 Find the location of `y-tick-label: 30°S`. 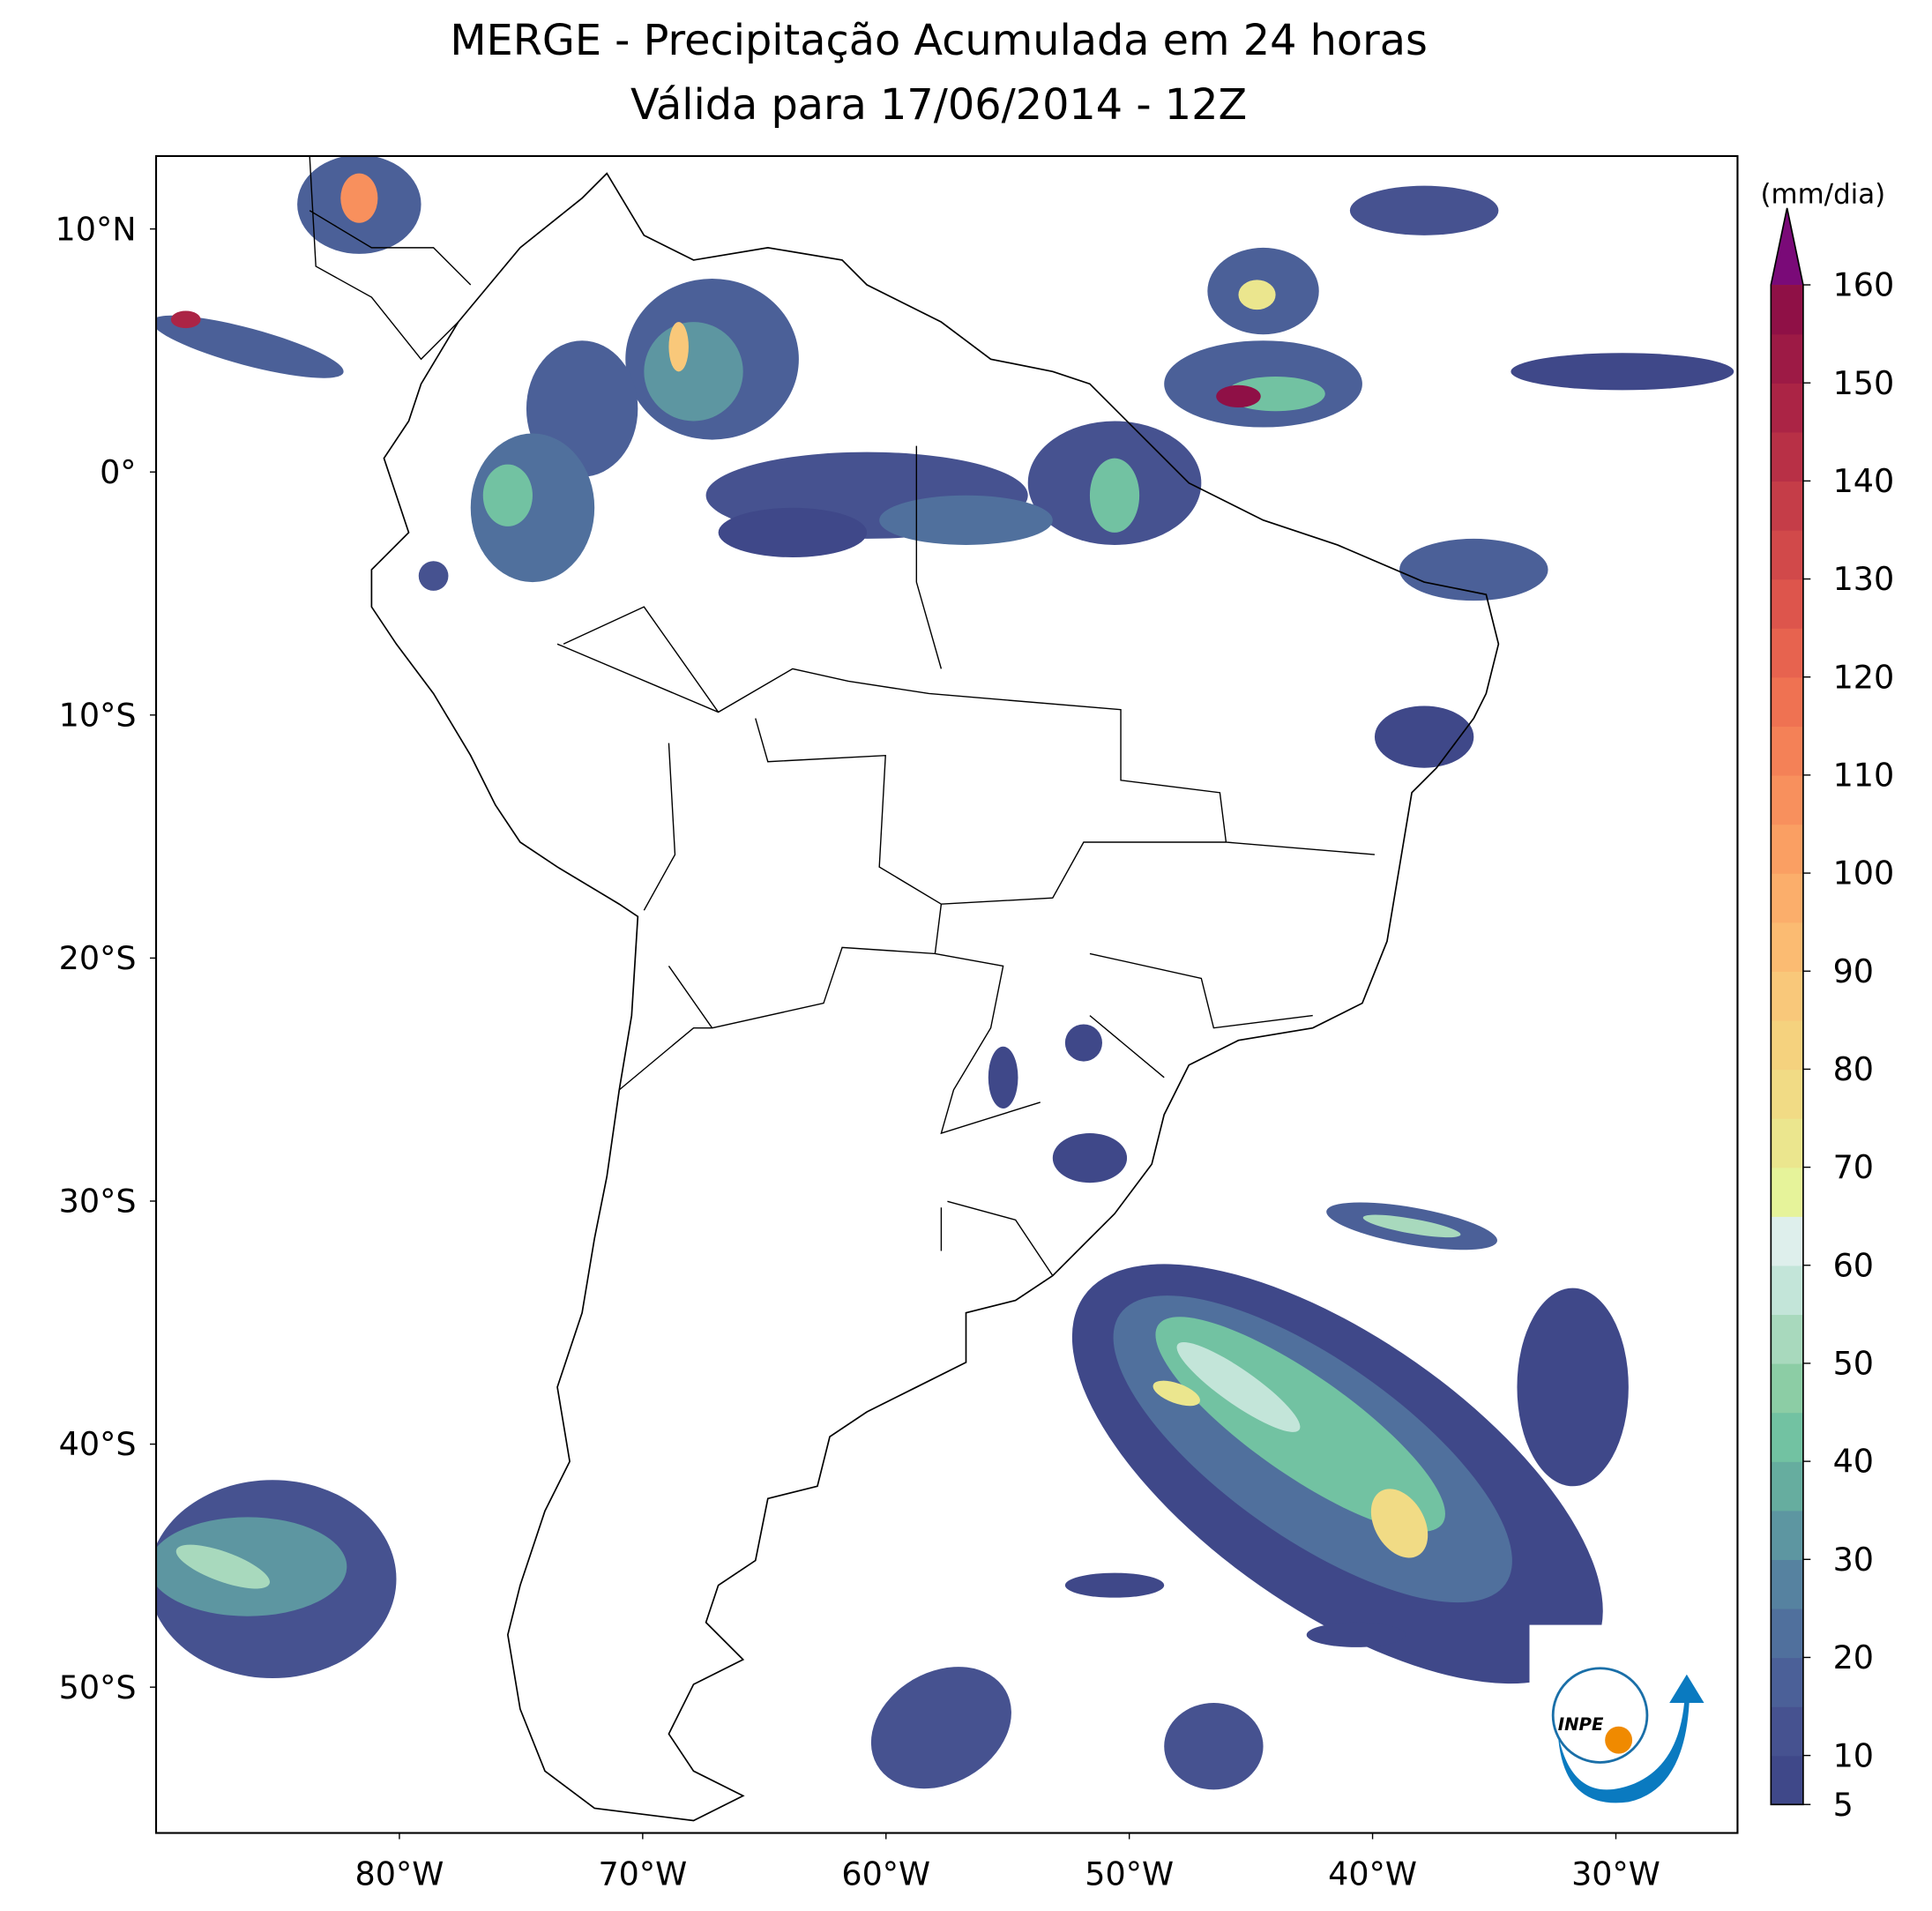

y-tick-label: 30°S is located at coordinates (98, 1202).